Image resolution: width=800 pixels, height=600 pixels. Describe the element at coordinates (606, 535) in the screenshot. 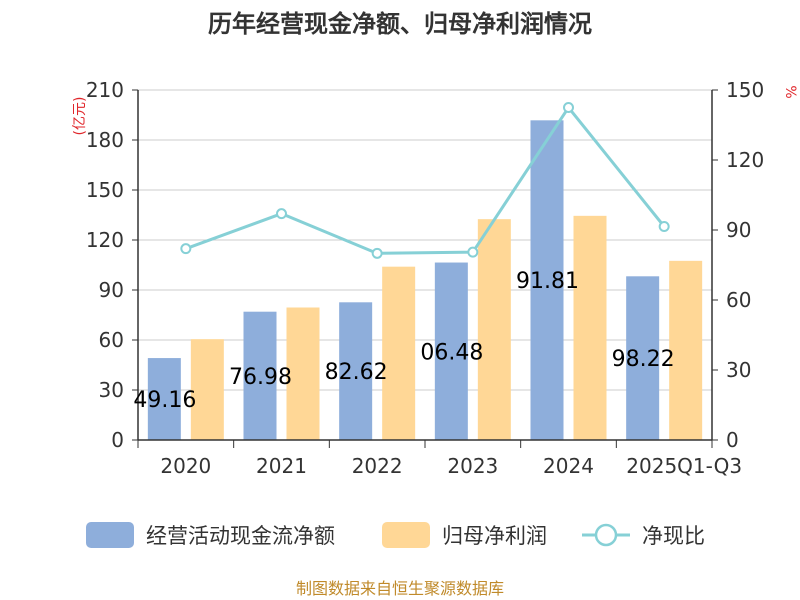

I see `legend-marker-ratio` at that location.